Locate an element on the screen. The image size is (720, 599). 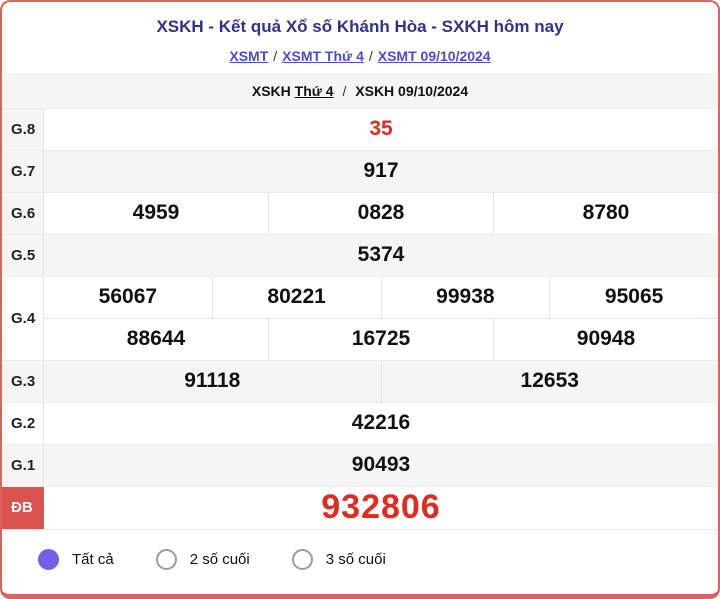
prize-value: 917 is located at coordinates (381, 171).